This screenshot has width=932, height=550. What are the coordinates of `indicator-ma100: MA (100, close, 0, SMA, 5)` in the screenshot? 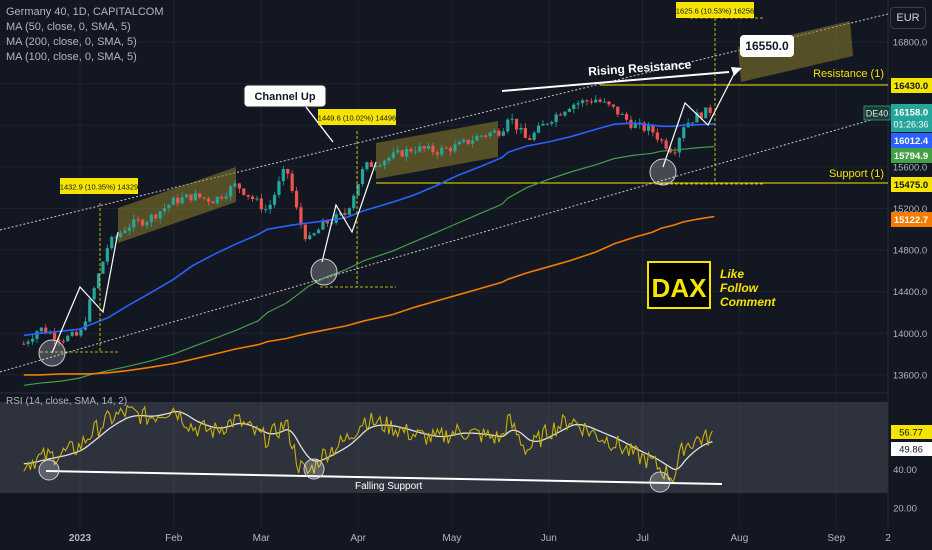 It's located at (71, 57).